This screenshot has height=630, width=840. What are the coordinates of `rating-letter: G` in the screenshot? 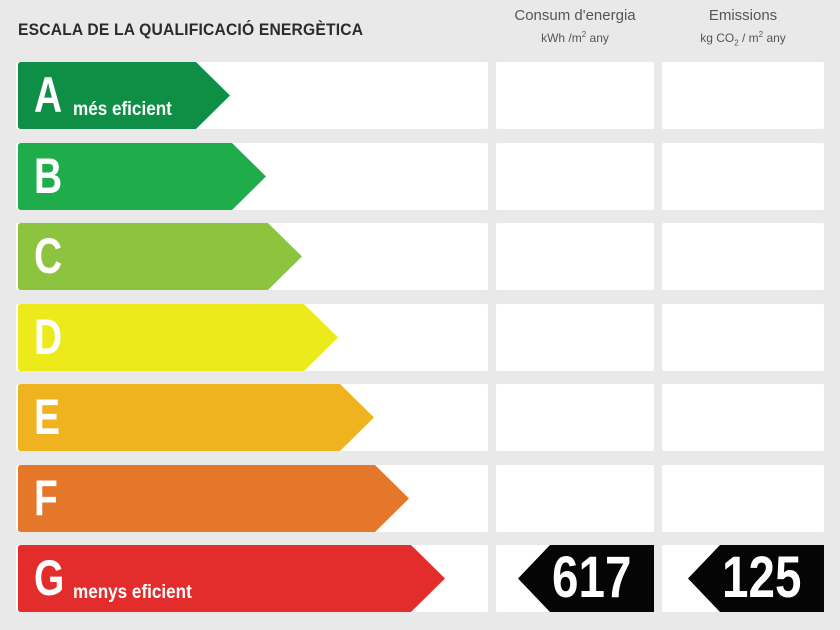 It's located at (49, 578).